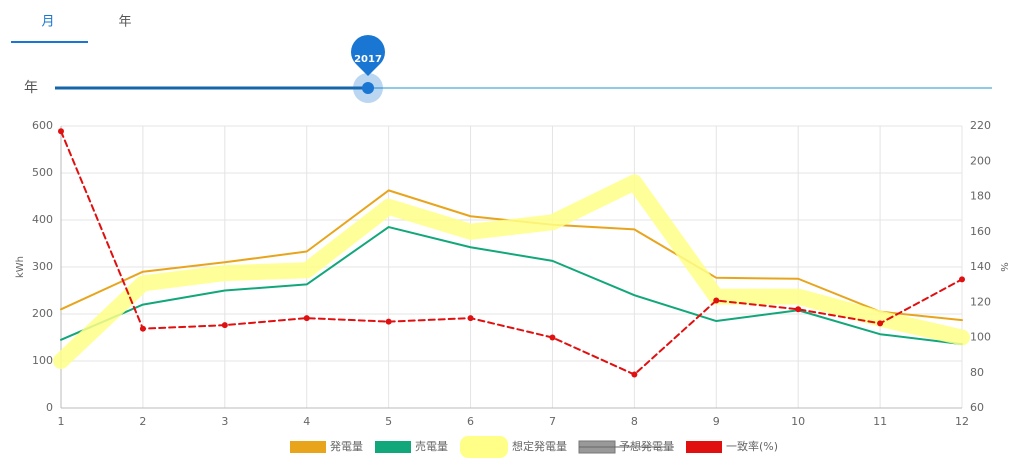  Describe the element at coordinates (124, 22) in the screenshot. I see `tab: 年` at that location.